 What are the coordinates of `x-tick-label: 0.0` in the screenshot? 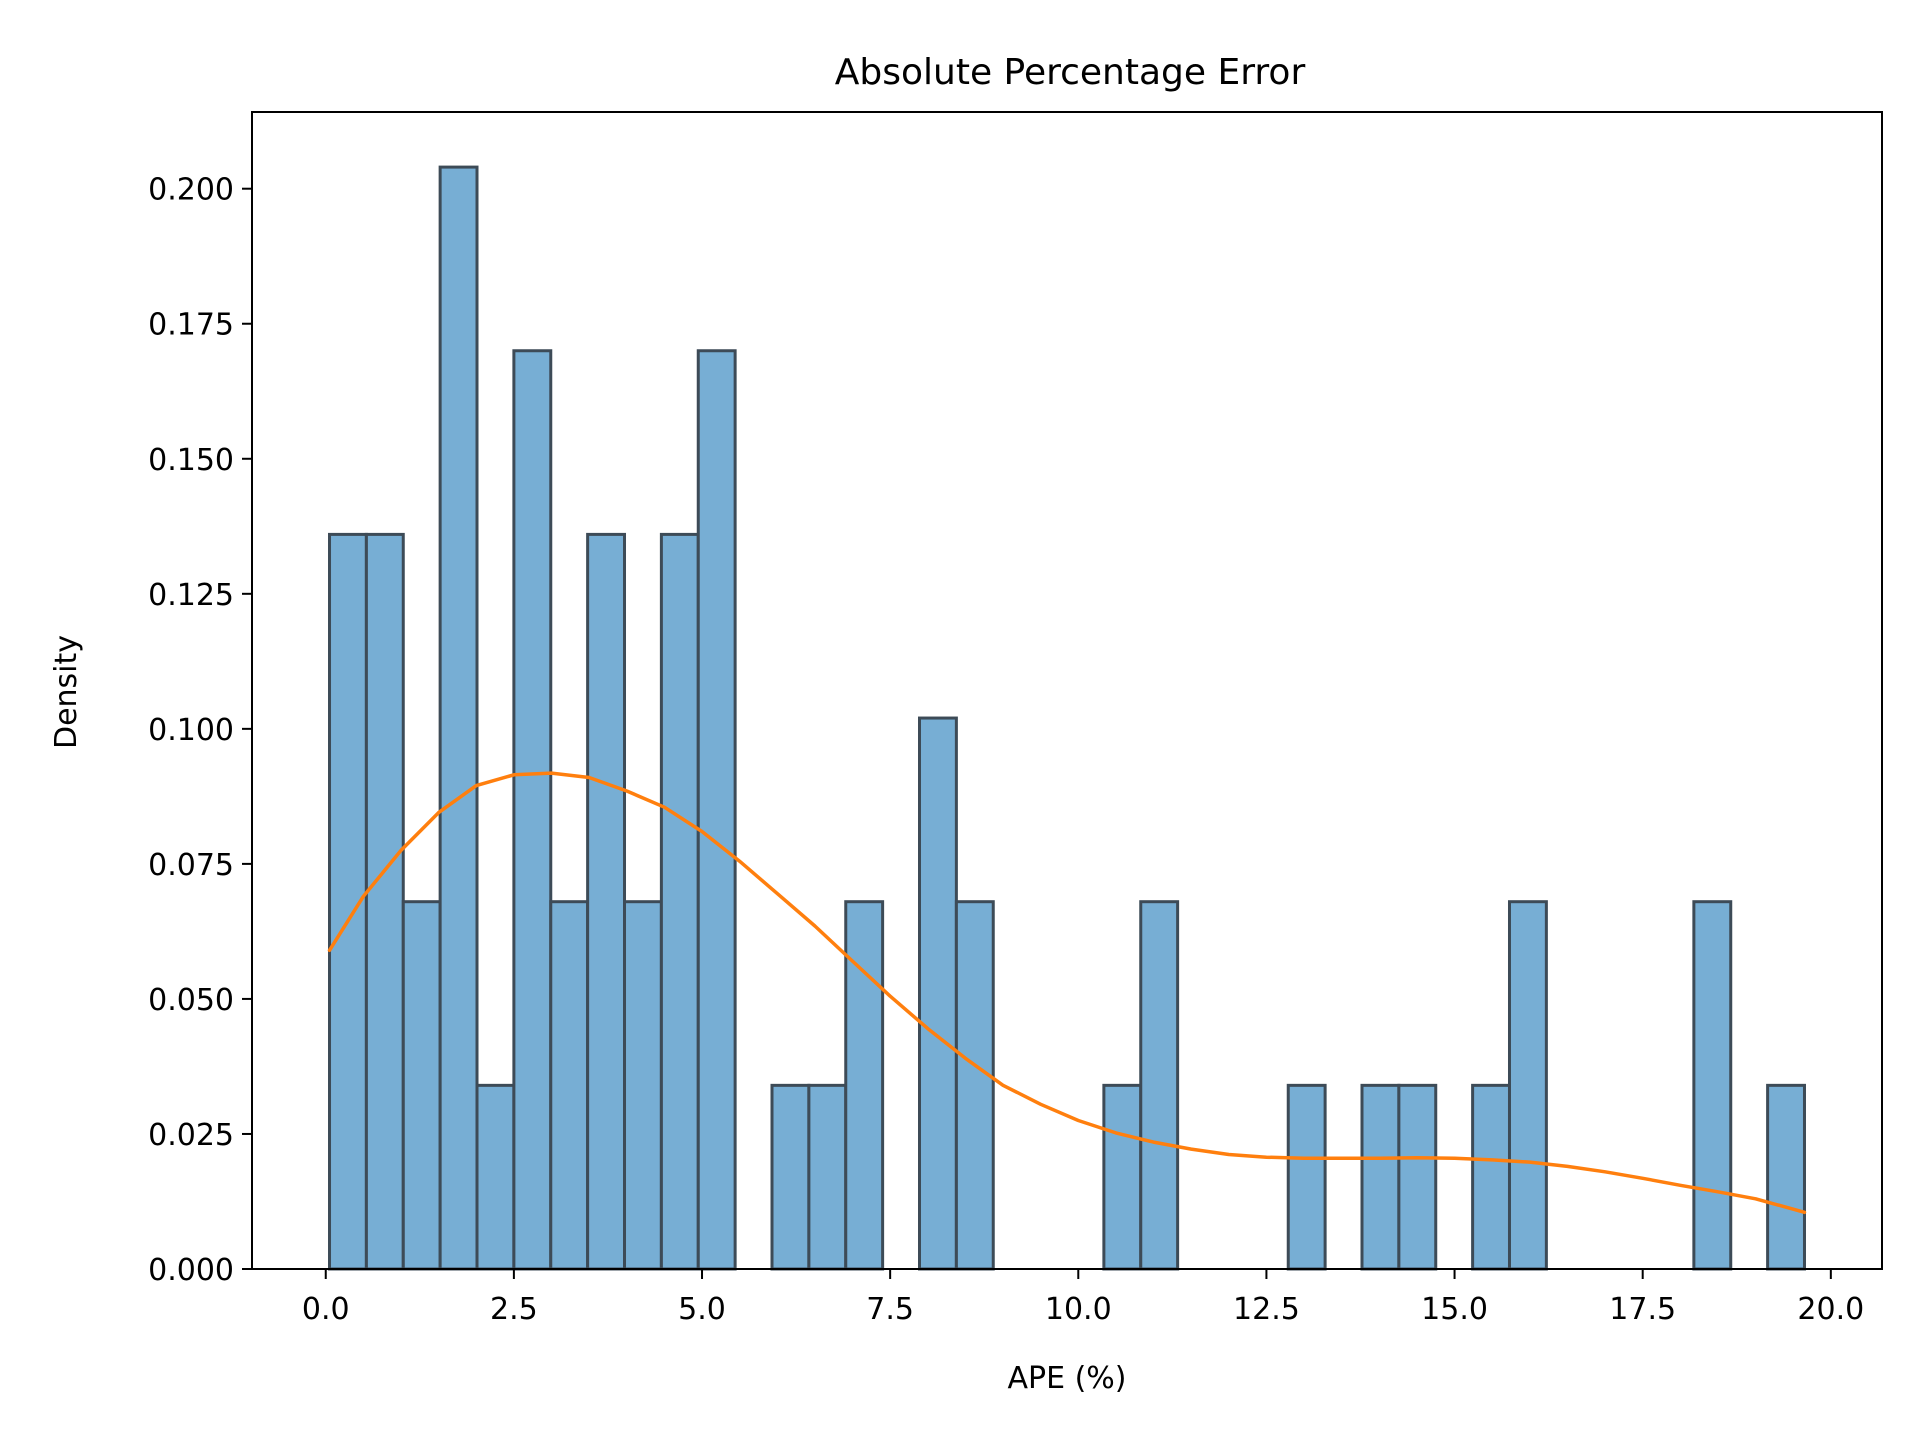 It's located at (326, 1309).